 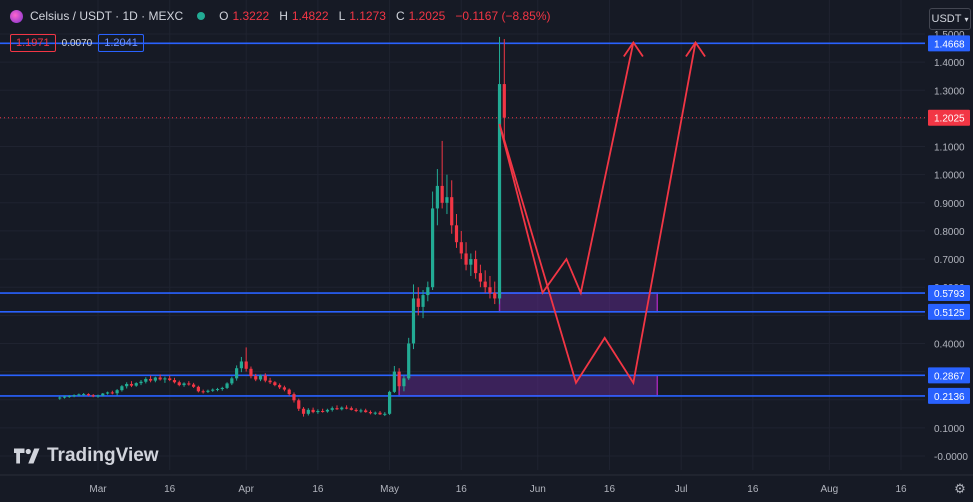 What do you see at coordinates (949, 294) in the screenshot?
I see `price-label-text: 0.5793` at bounding box center [949, 294].